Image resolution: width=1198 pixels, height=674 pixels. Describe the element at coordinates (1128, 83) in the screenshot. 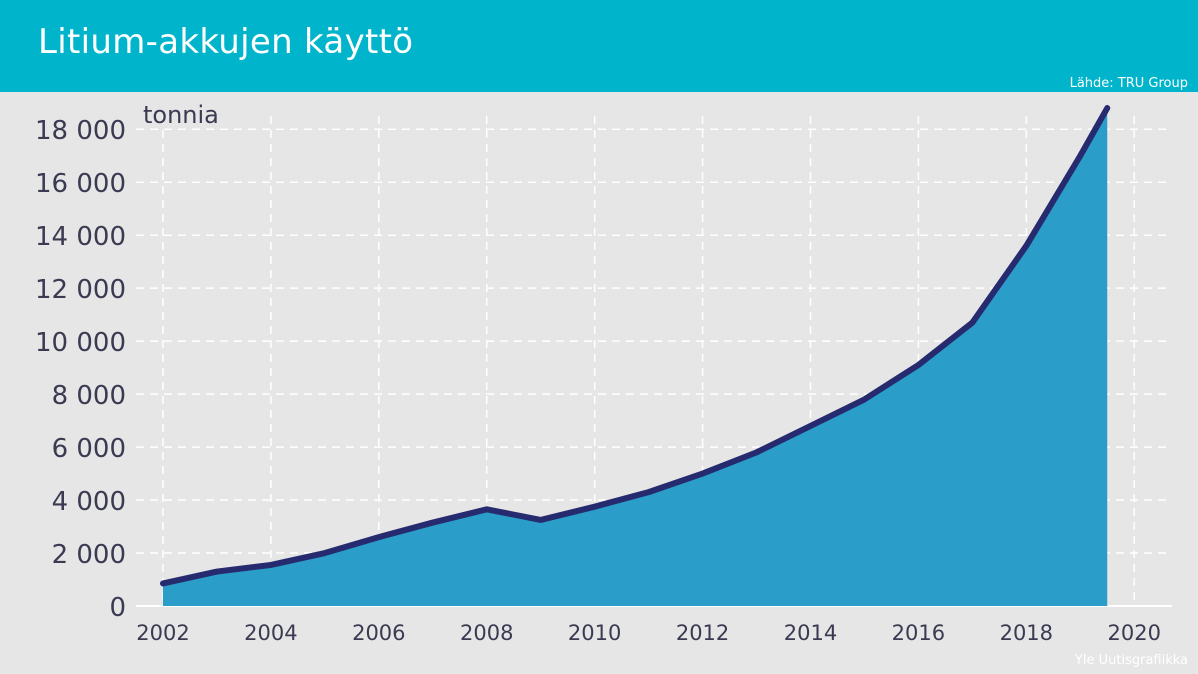

I see `source-label: Lähde: TRU Group` at that location.